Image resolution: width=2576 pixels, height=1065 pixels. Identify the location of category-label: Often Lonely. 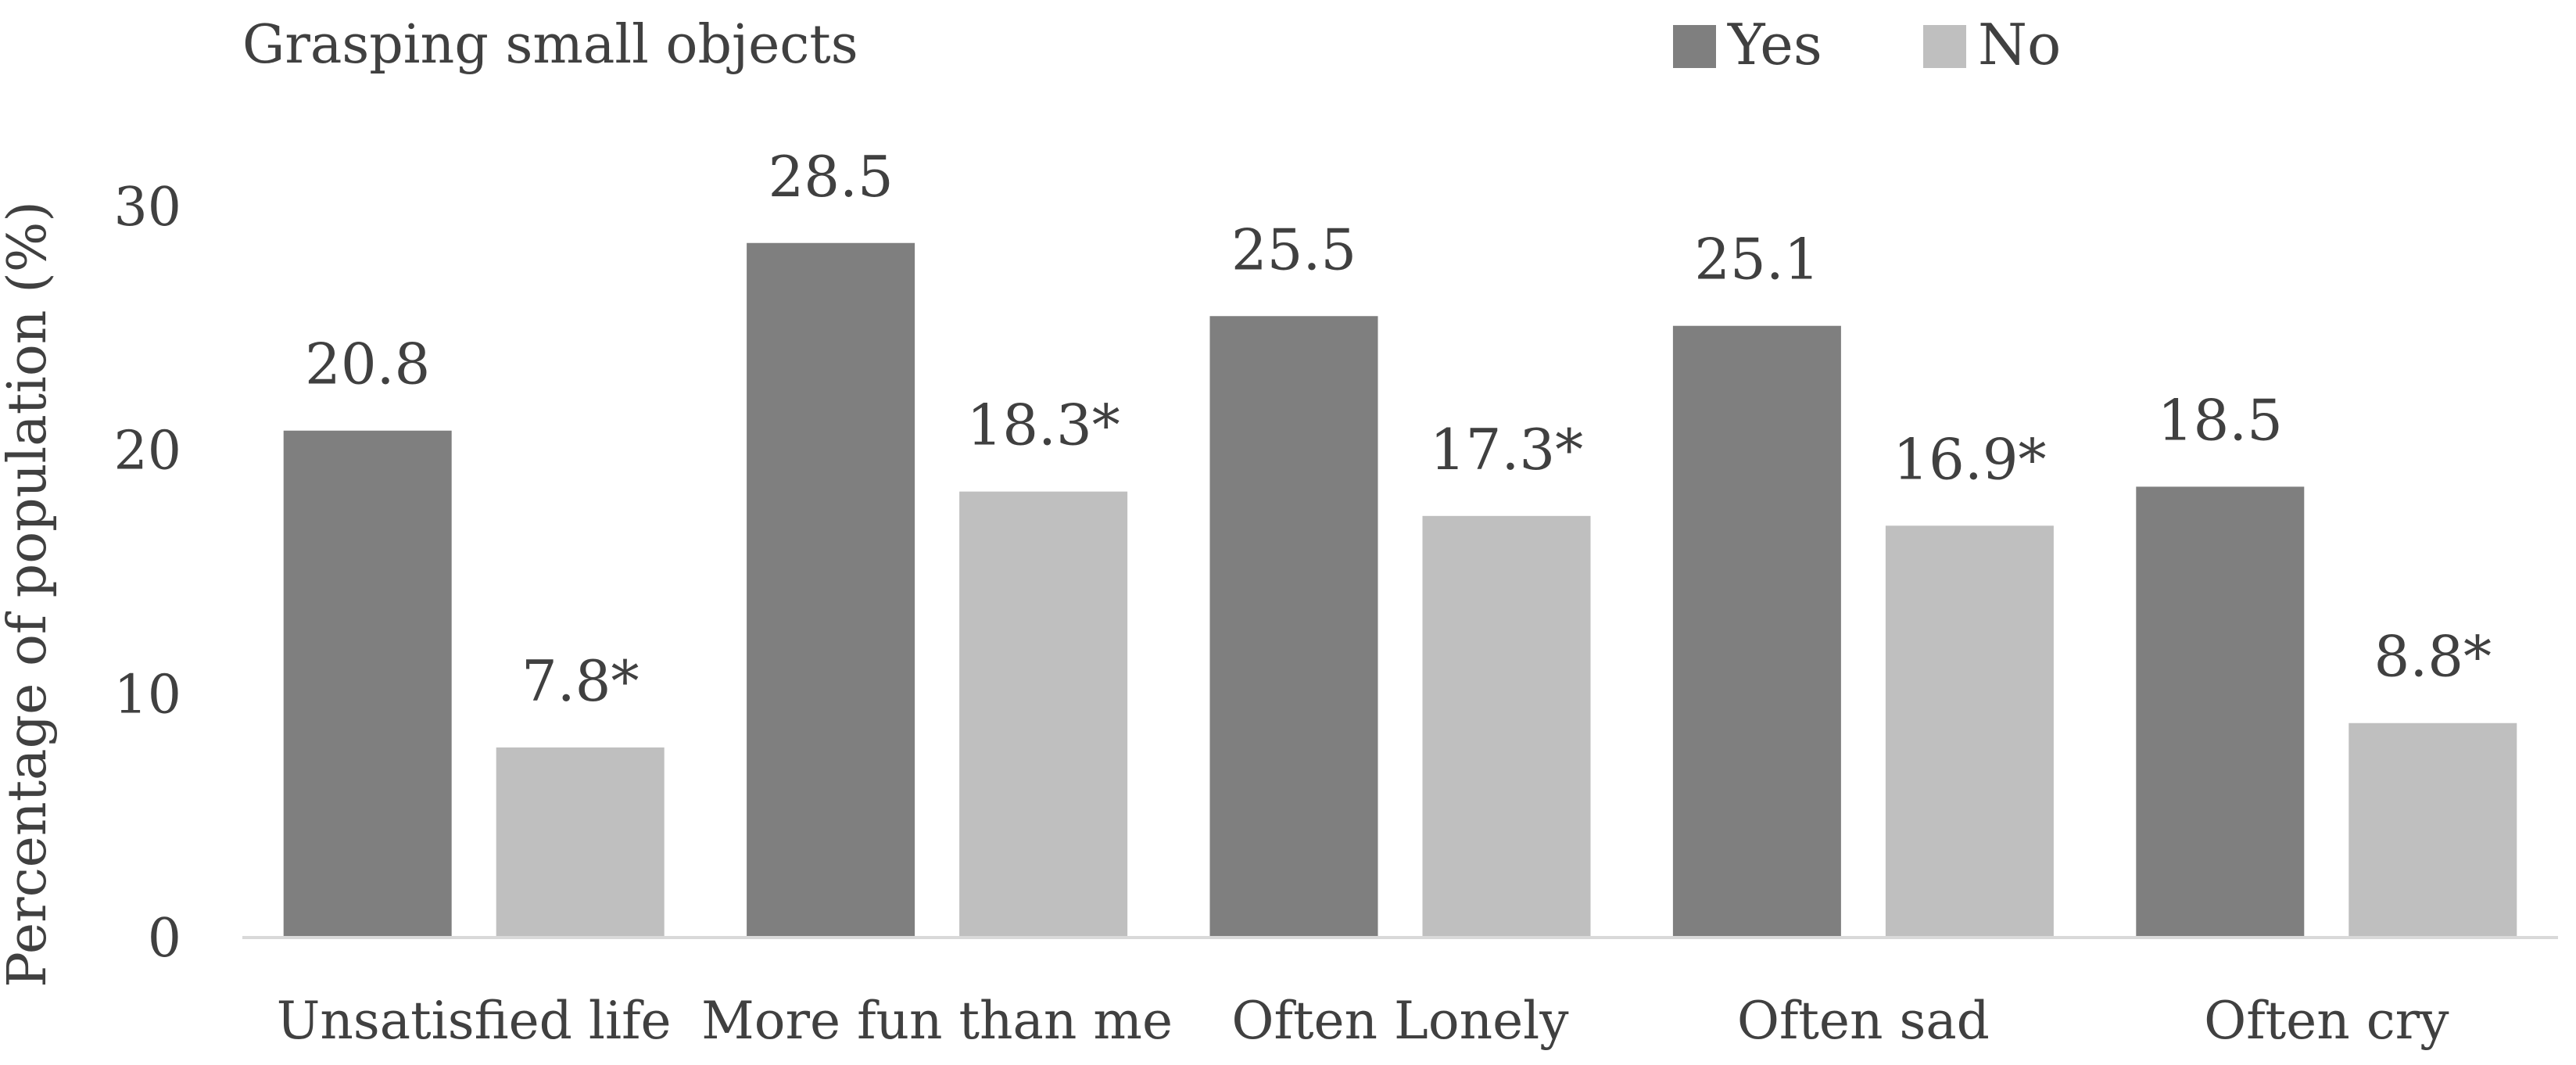
(1400, 1021).